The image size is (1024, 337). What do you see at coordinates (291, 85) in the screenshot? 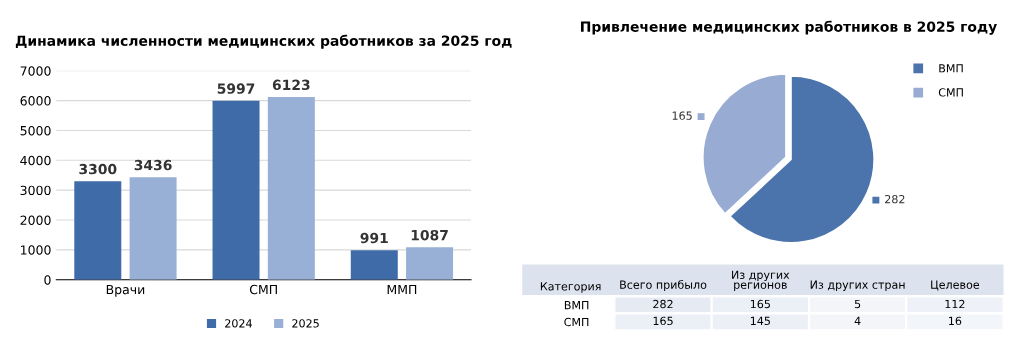
I see `data-label: 6123` at bounding box center [291, 85].